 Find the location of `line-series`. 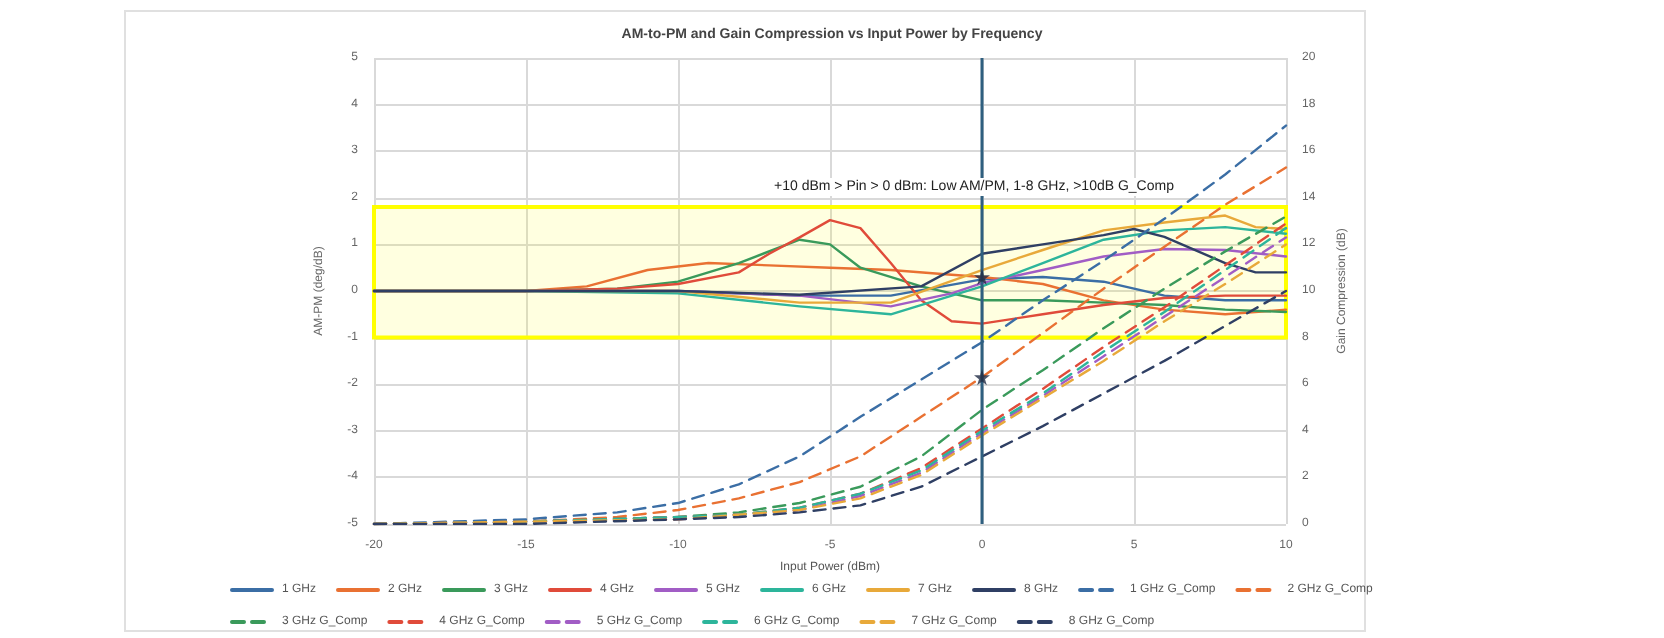

line-series is located at coordinates (830, 261).